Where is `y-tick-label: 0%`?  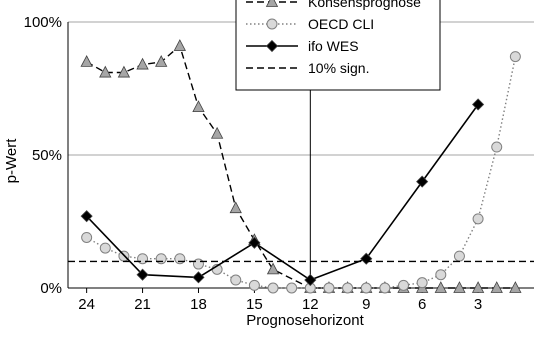 y-tick-label: 0% is located at coordinates (51, 288).